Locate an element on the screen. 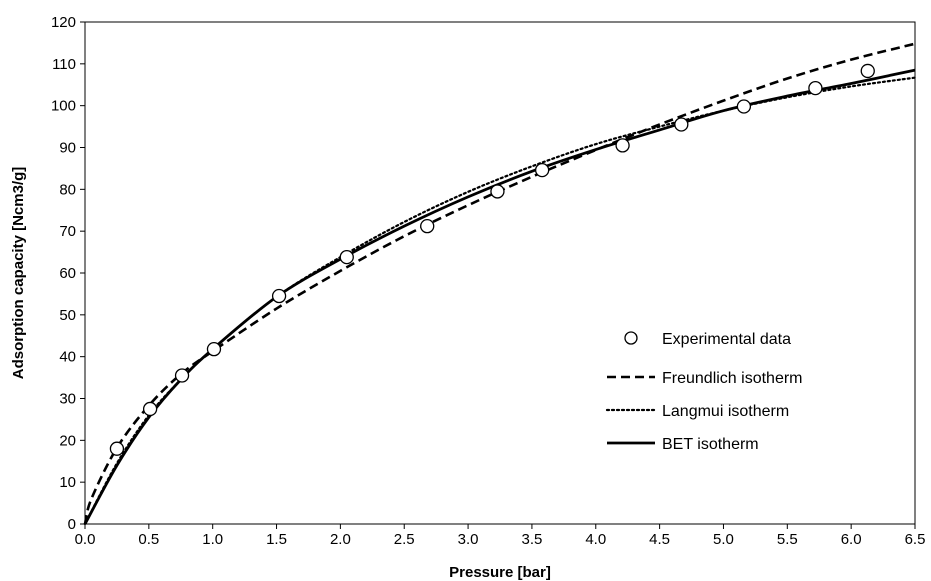  x-tick-label: 1.5 is located at coordinates (276, 539).